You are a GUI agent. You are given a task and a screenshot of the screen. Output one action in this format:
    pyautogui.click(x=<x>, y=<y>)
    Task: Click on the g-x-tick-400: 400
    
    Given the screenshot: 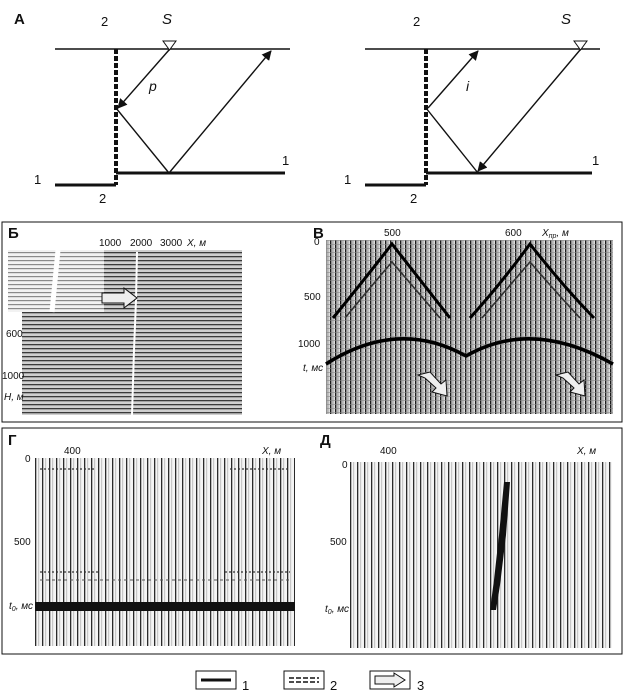 What is the action you would take?
    pyautogui.click(x=72, y=451)
    